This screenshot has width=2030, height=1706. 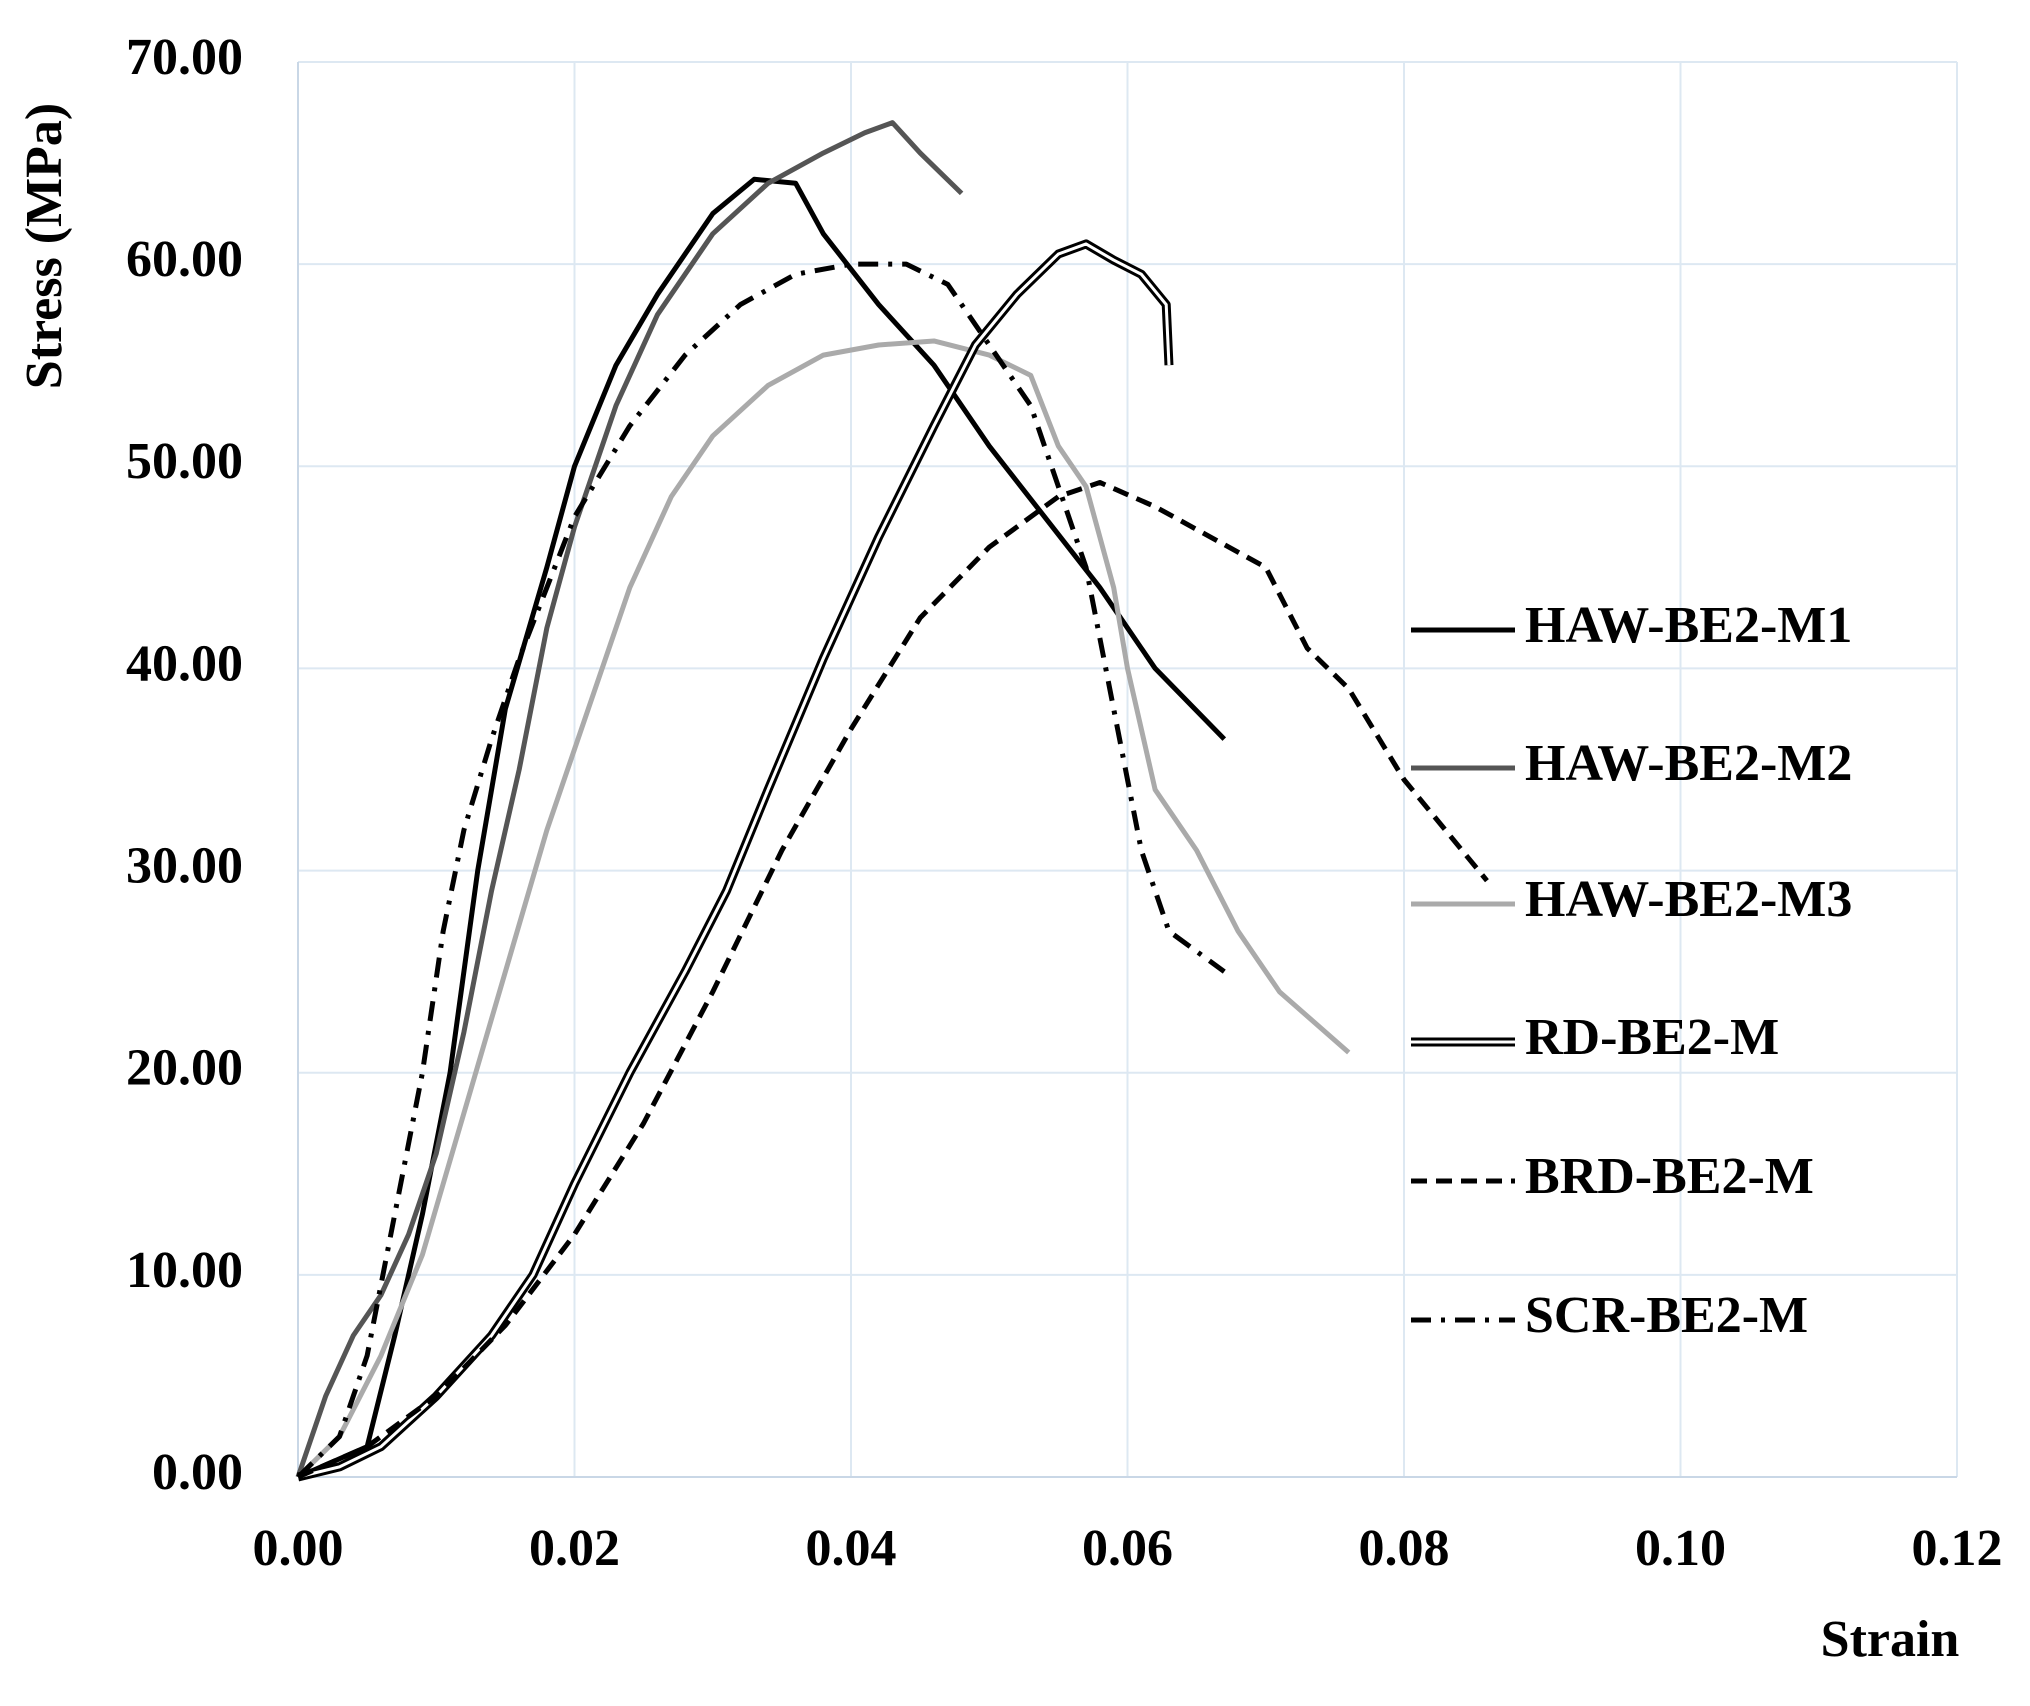 I want to click on x-axis-title: Strain, so click(x=1890, y=1639).